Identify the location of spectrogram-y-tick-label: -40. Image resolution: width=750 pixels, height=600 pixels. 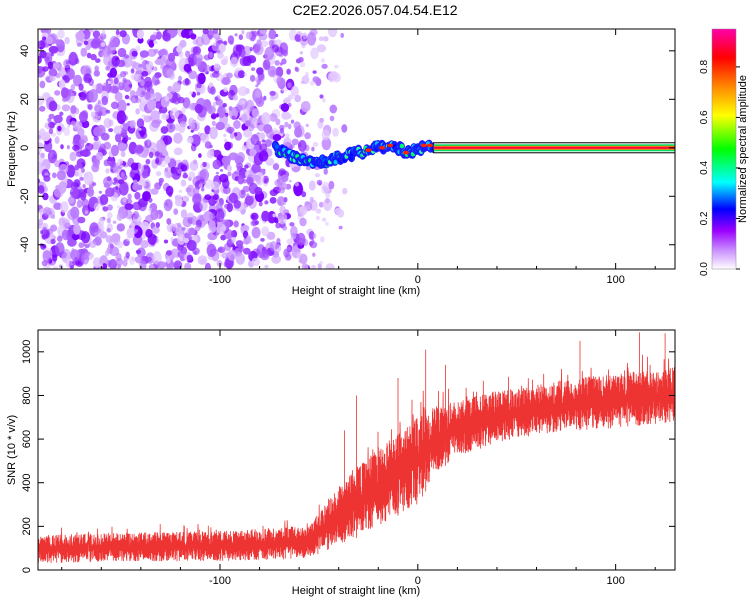
(25, 245).